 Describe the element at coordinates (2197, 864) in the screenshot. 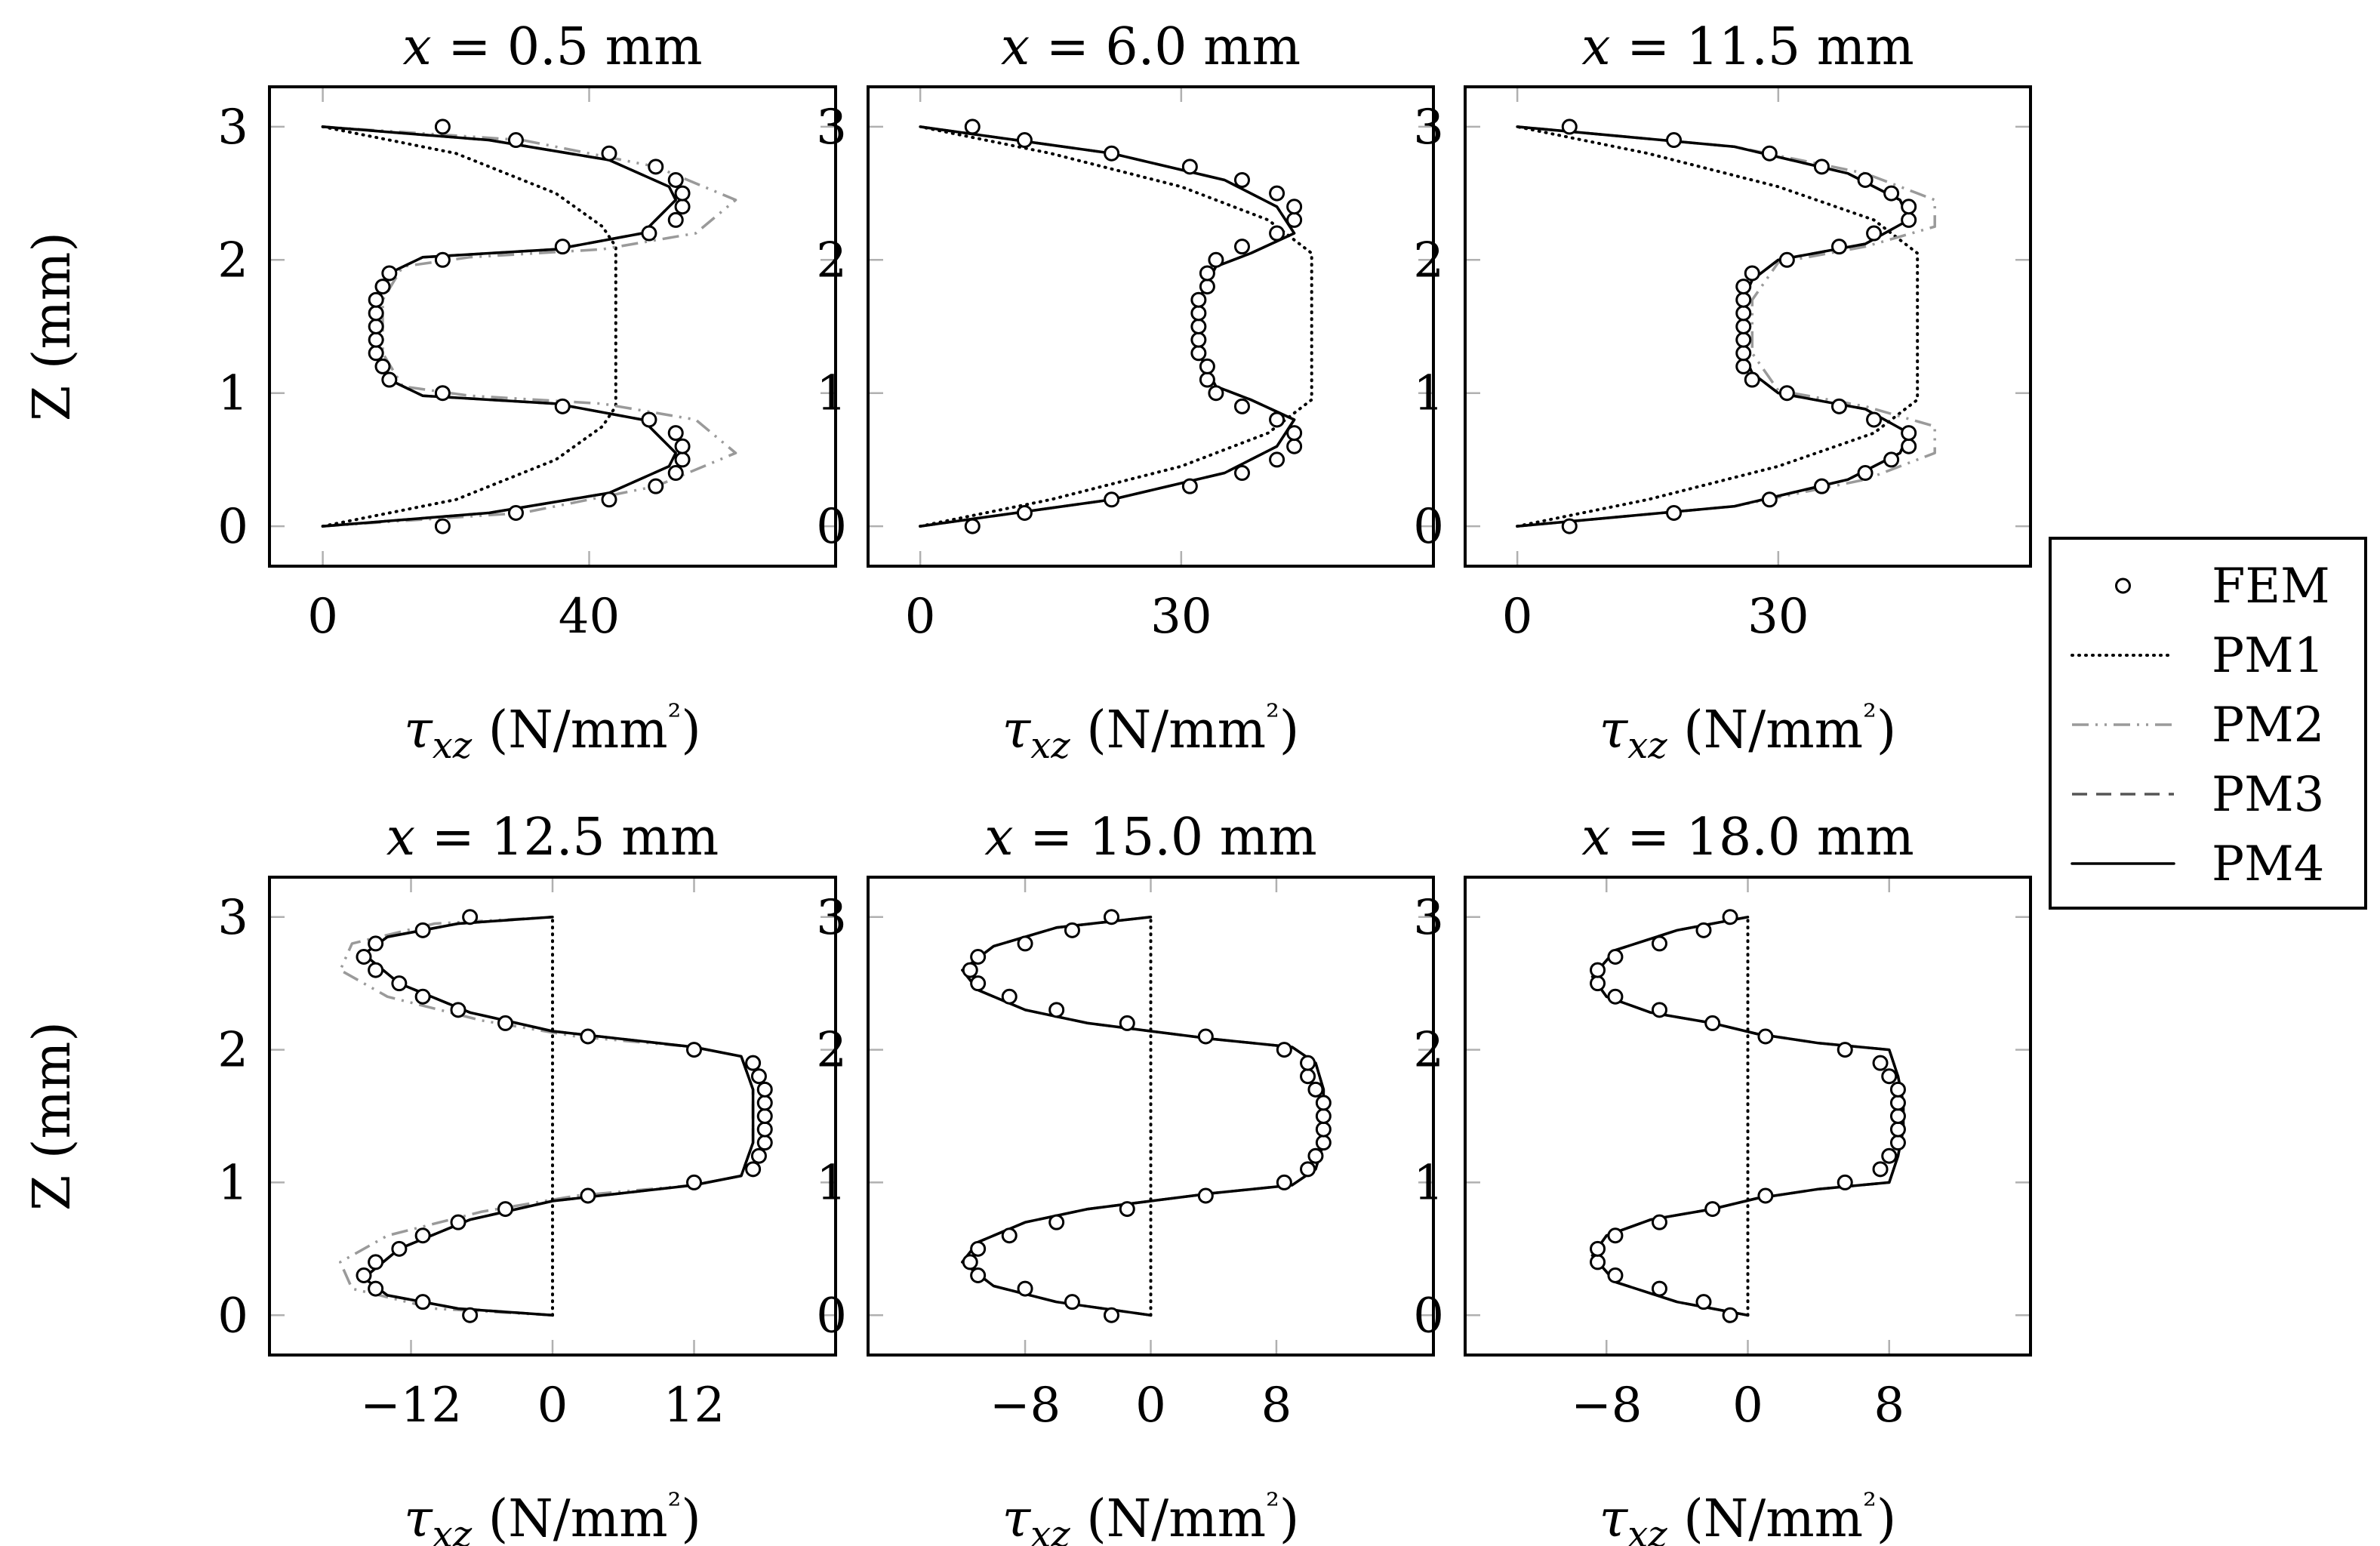

I see `legend-item-pm4: PM4` at that location.